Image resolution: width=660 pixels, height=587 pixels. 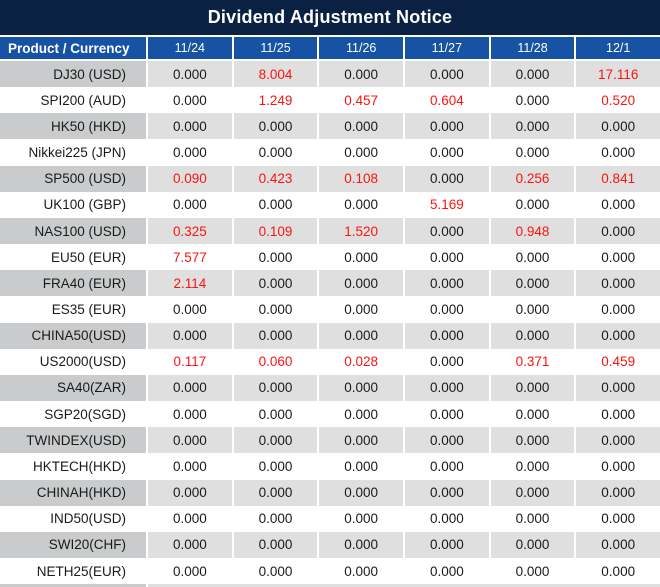 What do you see at coordinates (276, 100) in the screenshot?
I see `value-cell: 1.249` at bounding box center [276, 100].